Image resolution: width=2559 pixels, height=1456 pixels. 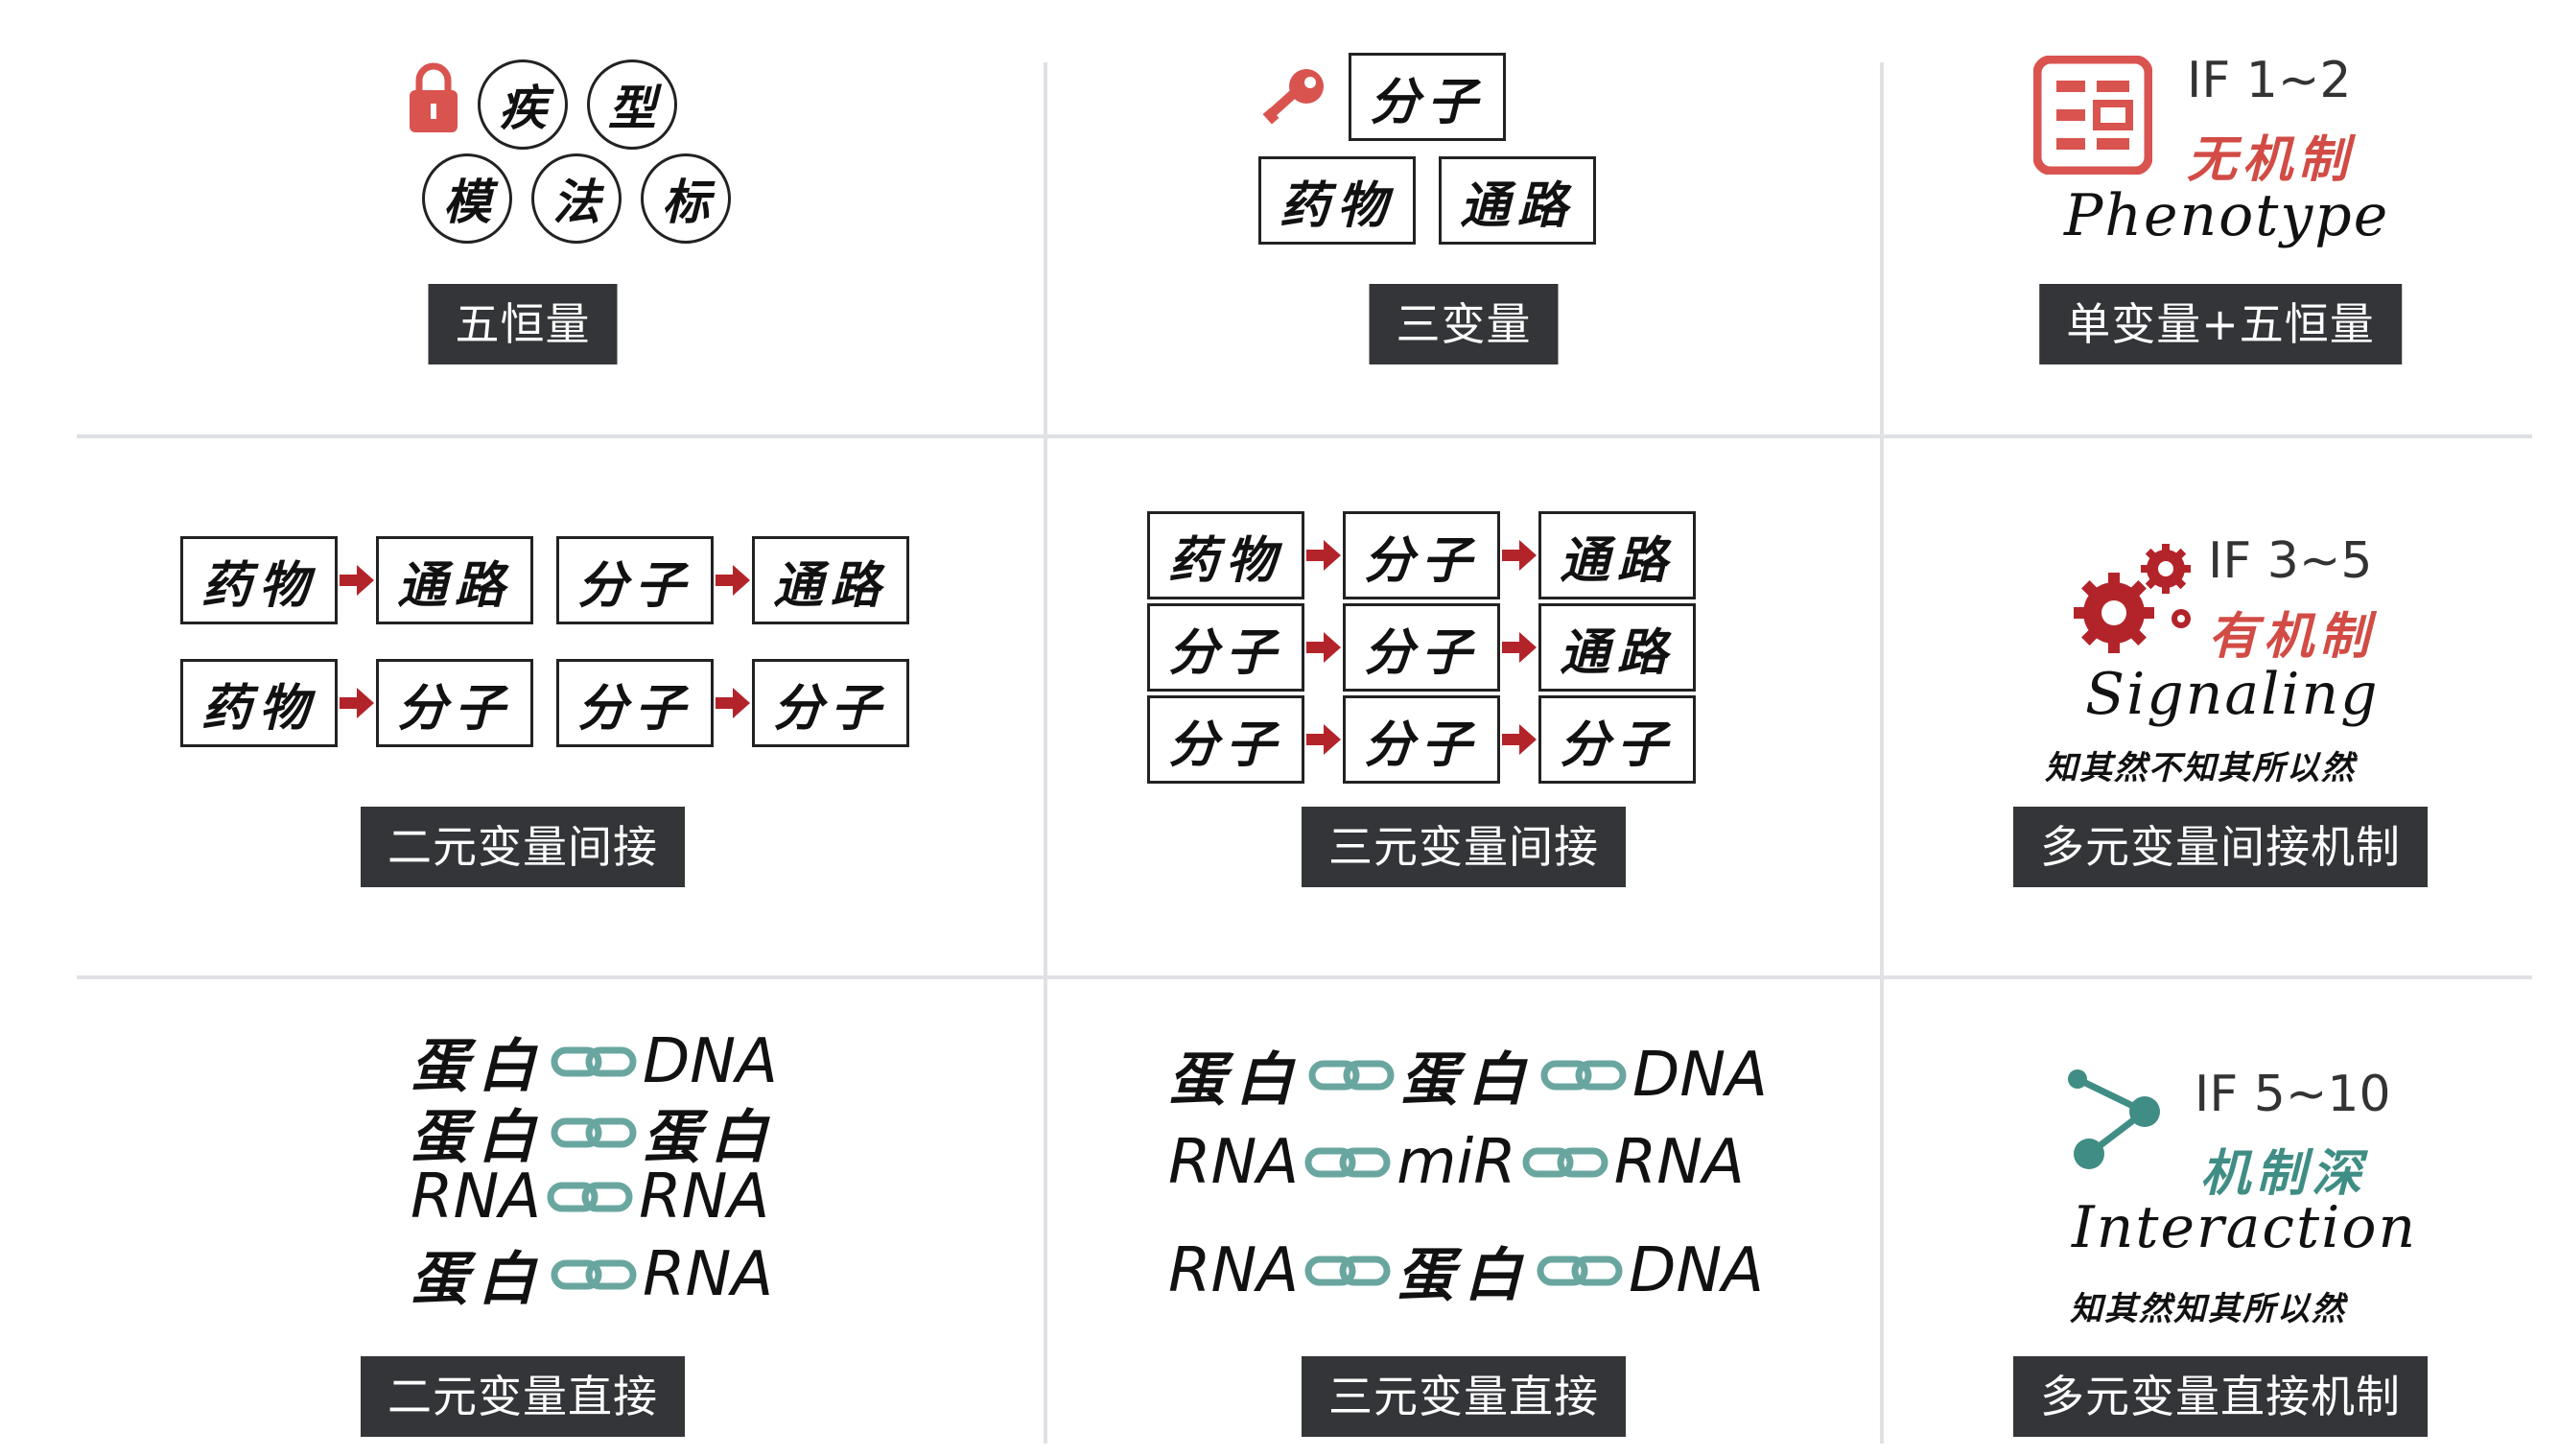 What do you see at coordinates (686, 199) in the screenshot?
I see `circle-word: 标` at bounding box center [686, 199].